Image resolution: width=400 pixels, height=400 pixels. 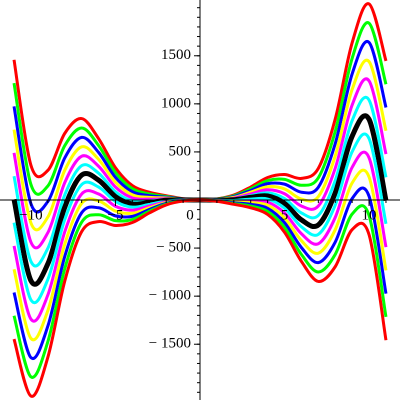 I want to click on y-tick-label: 1000, so click(x=176, y=103).